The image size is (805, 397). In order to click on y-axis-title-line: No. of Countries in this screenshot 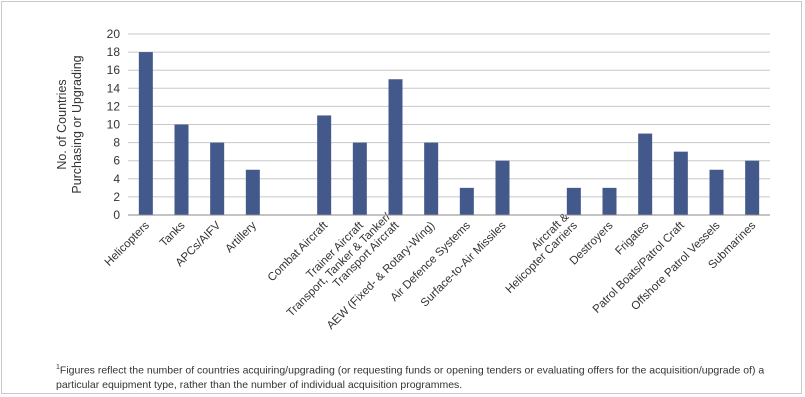, I will do `click(62, 124)`.